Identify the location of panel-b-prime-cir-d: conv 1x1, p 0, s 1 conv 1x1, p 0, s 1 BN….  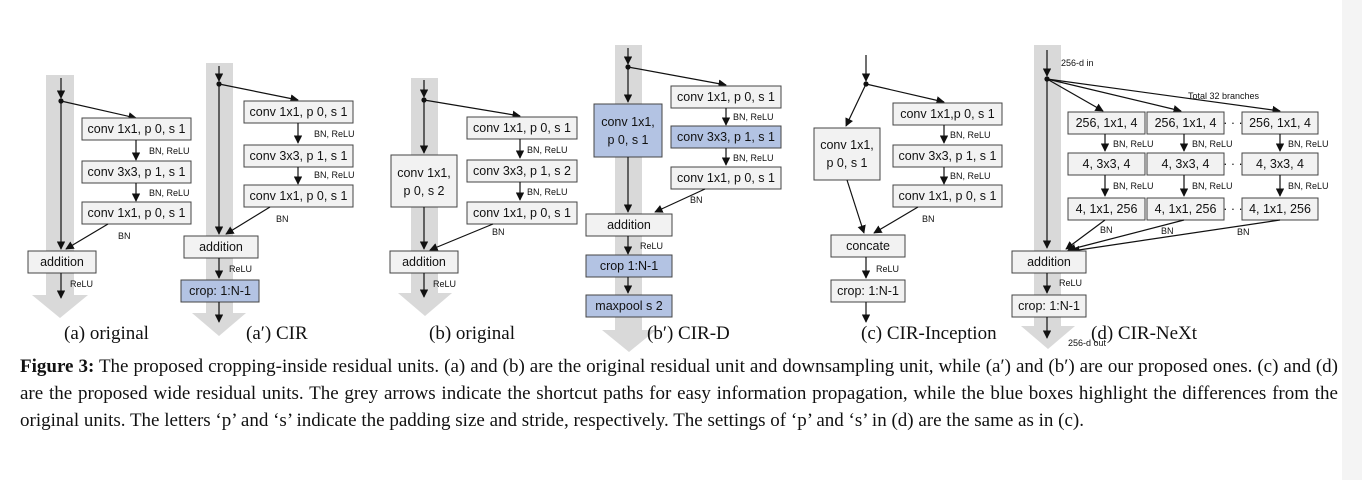
(683, 198).